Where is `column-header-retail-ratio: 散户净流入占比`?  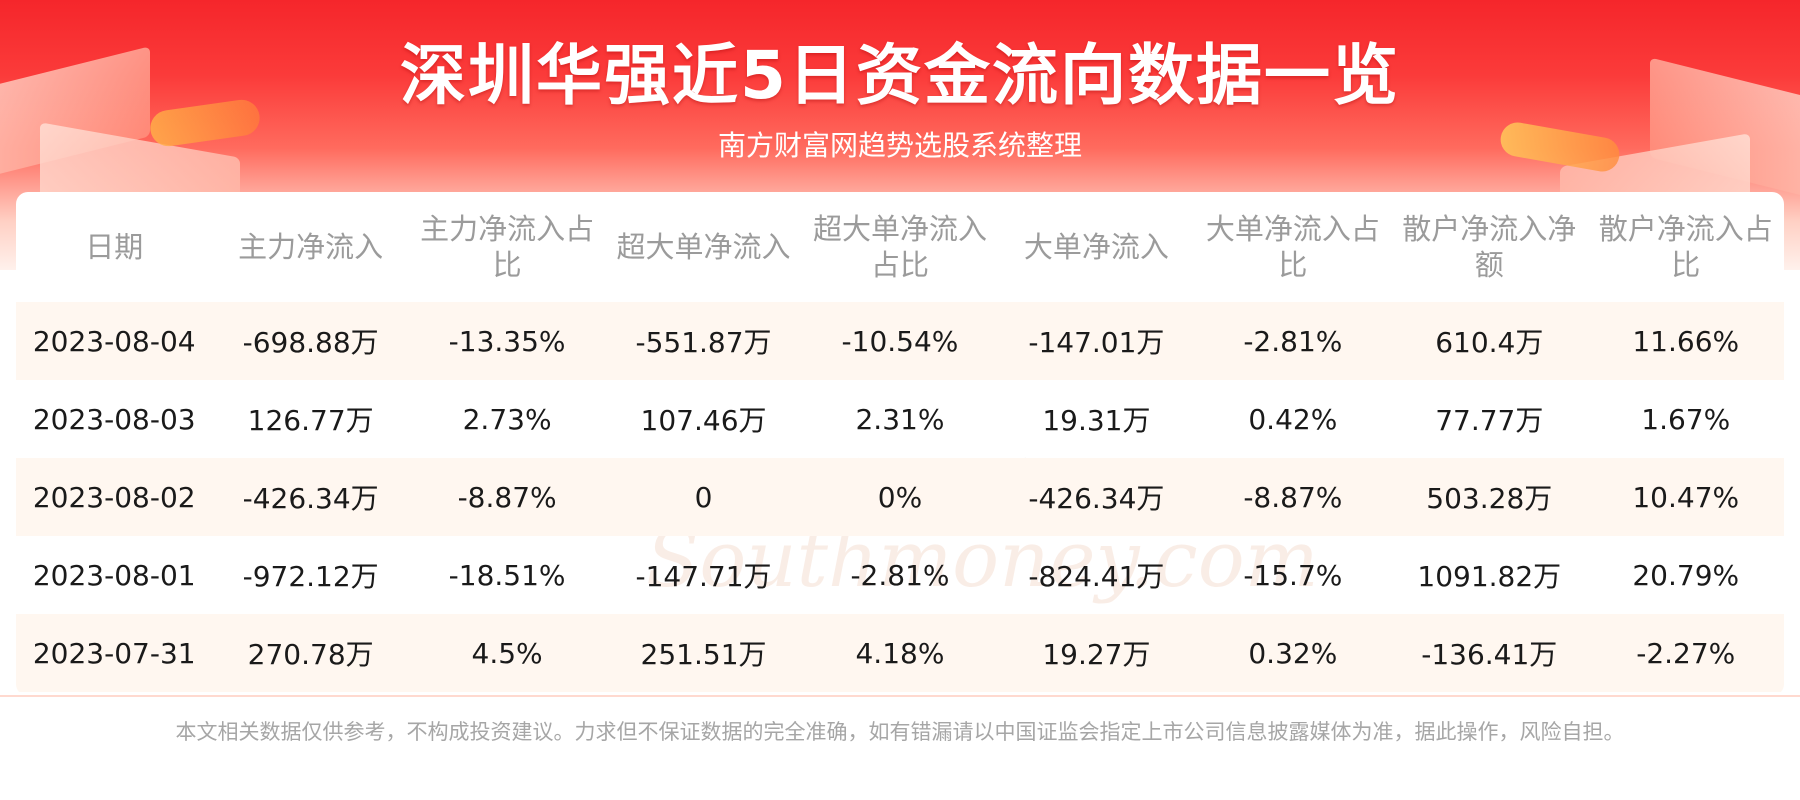
column-header-retail-ratio: 散户净流入占比 is located at coordinates (1685, 247).